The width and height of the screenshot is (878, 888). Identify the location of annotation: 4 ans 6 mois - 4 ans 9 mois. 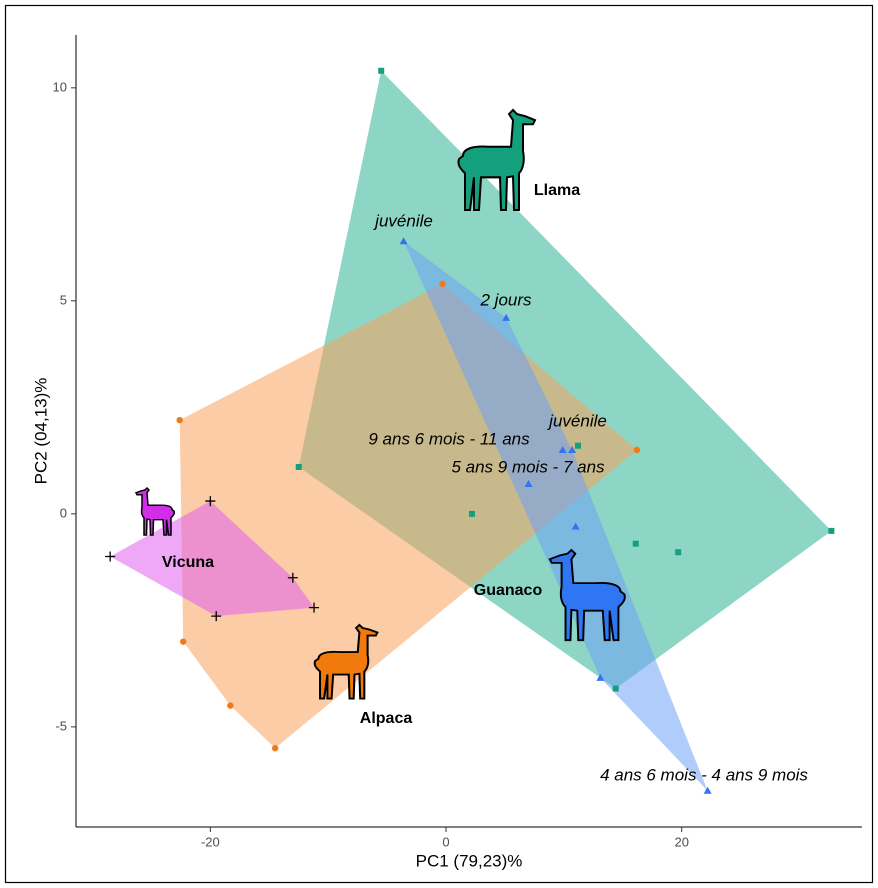
(704, 774).